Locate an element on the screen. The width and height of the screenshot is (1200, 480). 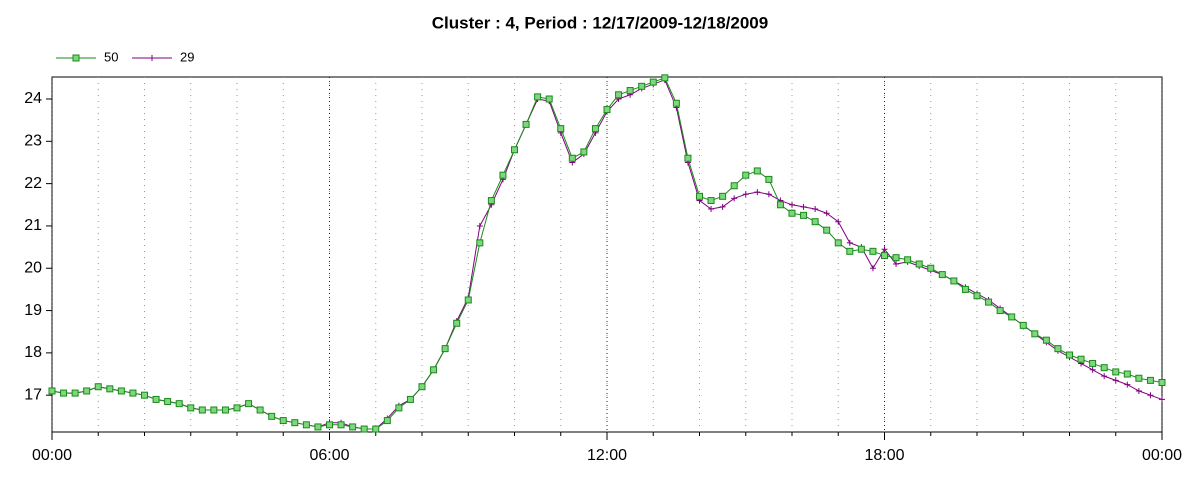
y-tick-label: 21 is located at coordinates (33, 225).